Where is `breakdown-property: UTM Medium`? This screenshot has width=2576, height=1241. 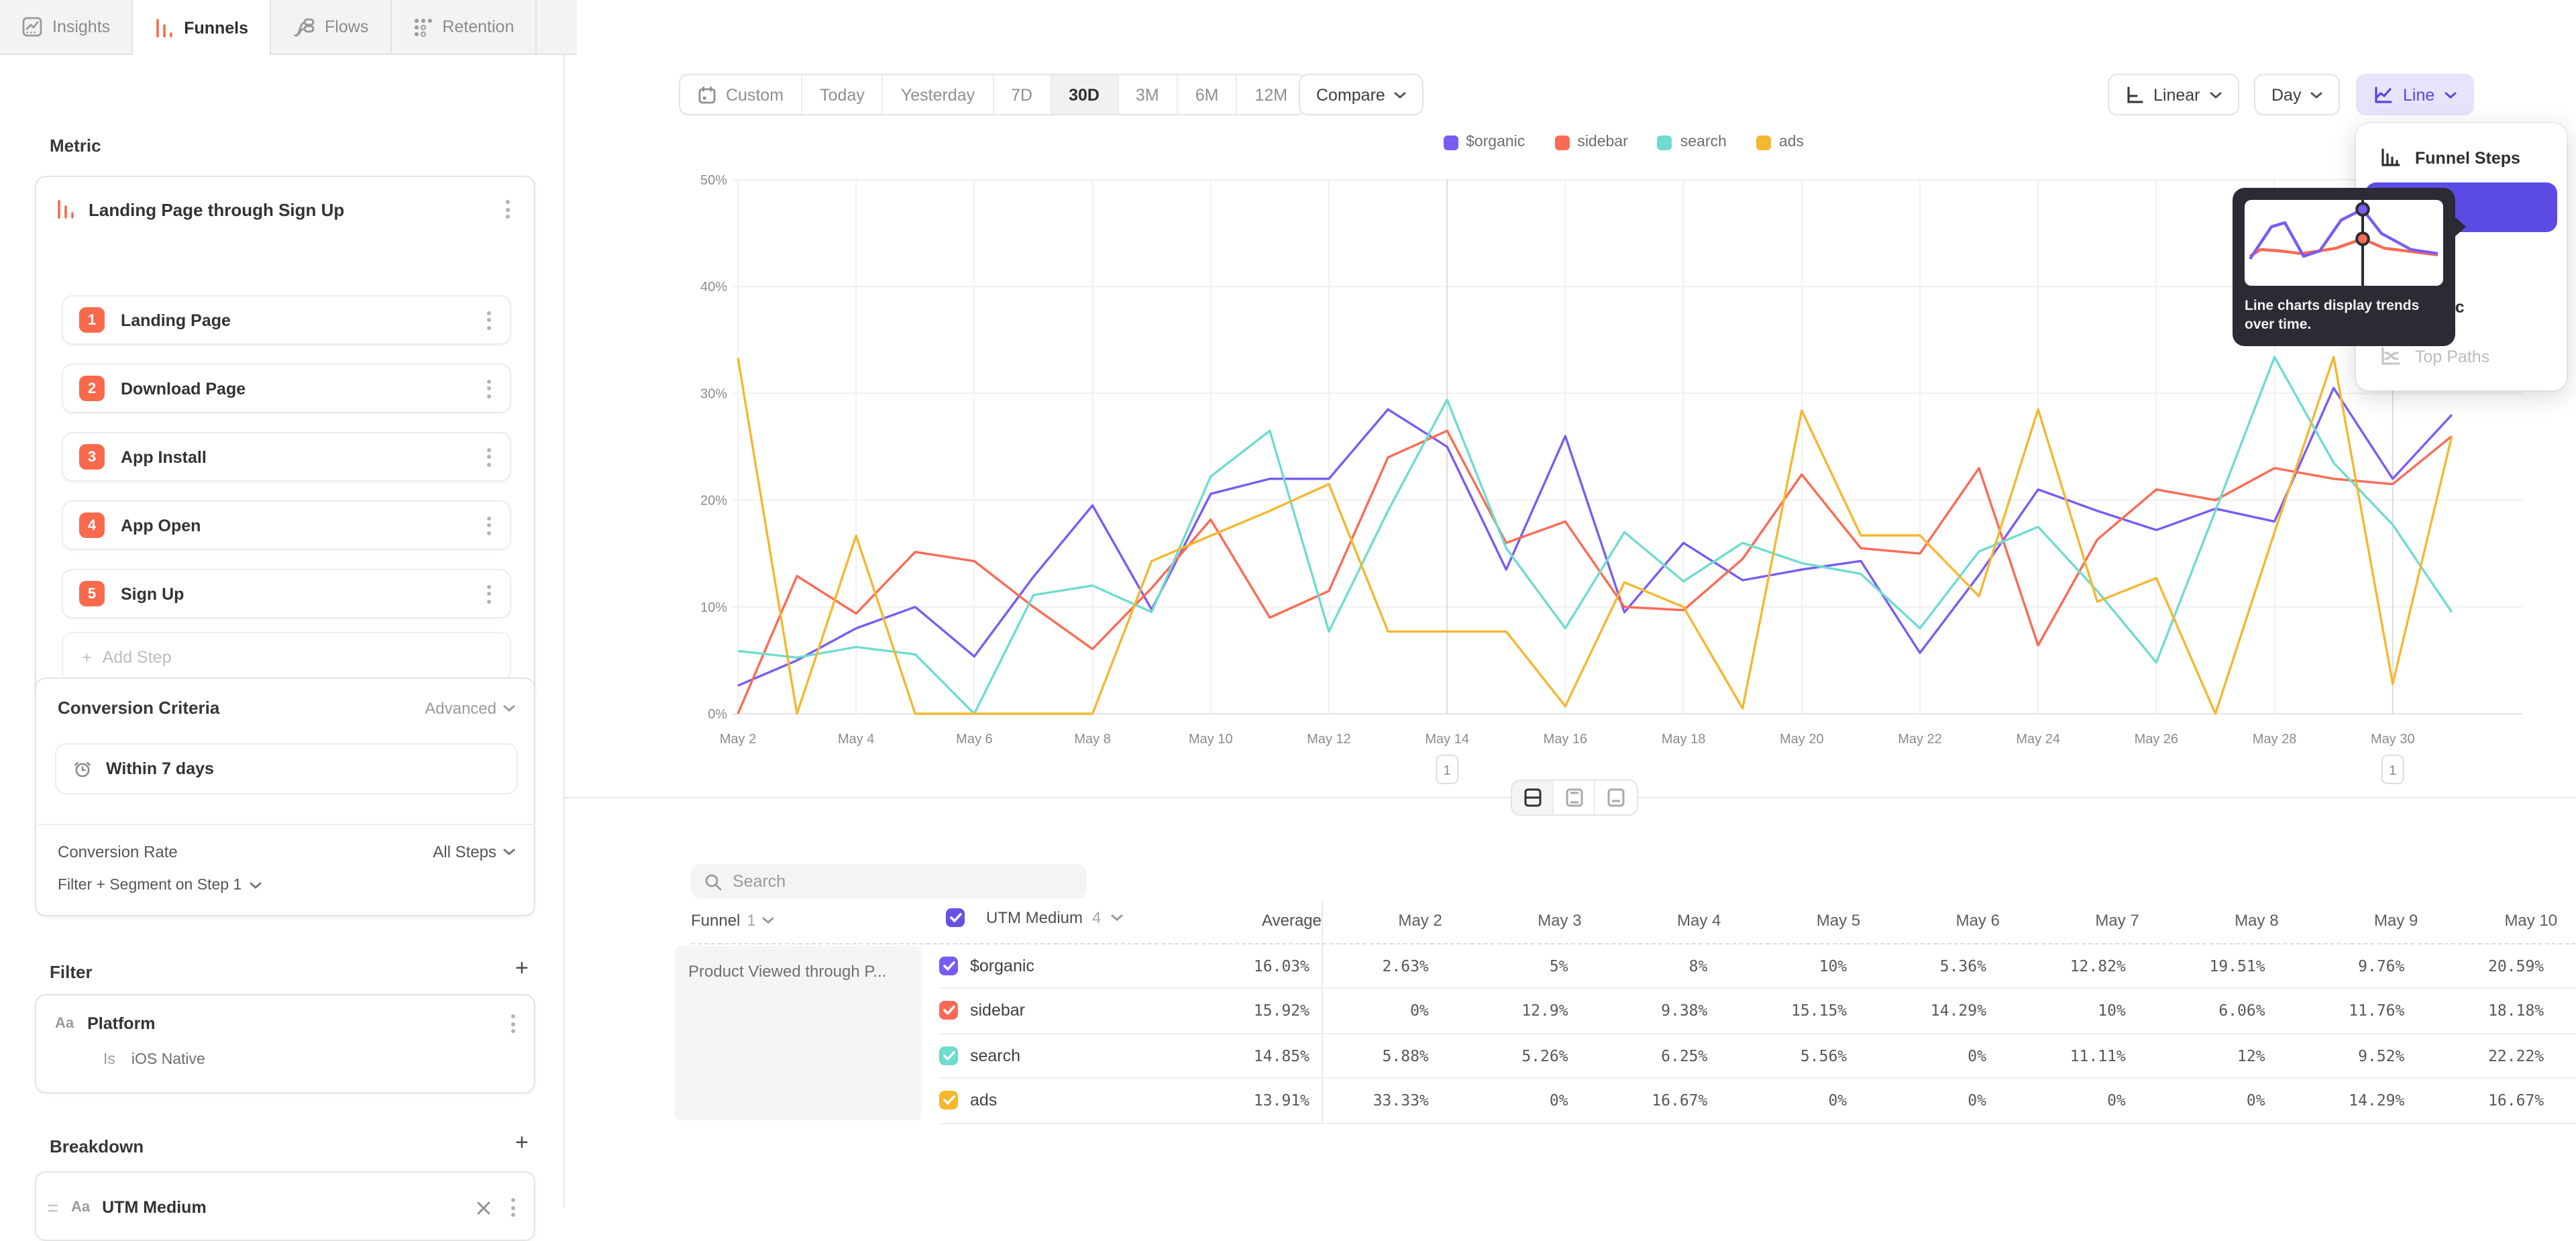 breakdown-property: UTM Medium is located at coordinates (154, 1207).